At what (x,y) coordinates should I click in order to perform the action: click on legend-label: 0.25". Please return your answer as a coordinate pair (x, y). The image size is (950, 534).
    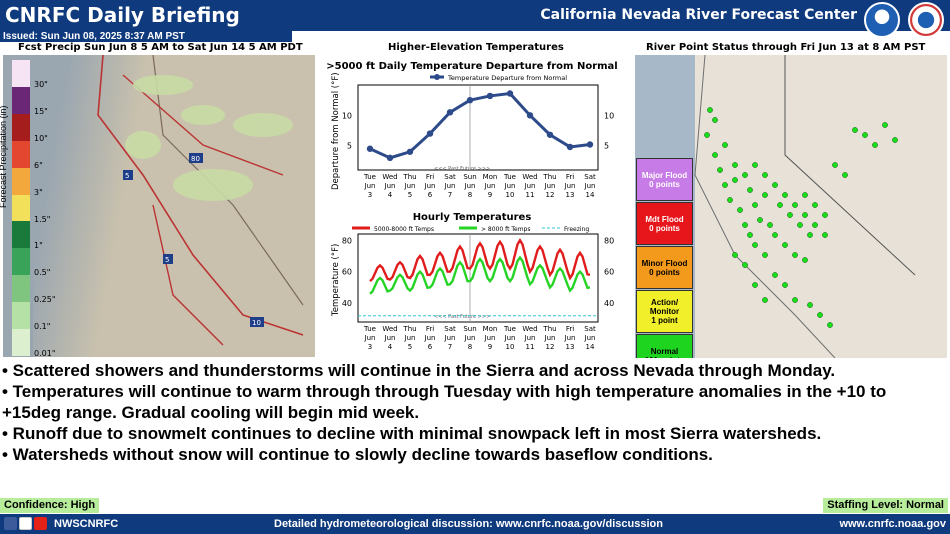
    Looking at the image, I should click on (45, 300).